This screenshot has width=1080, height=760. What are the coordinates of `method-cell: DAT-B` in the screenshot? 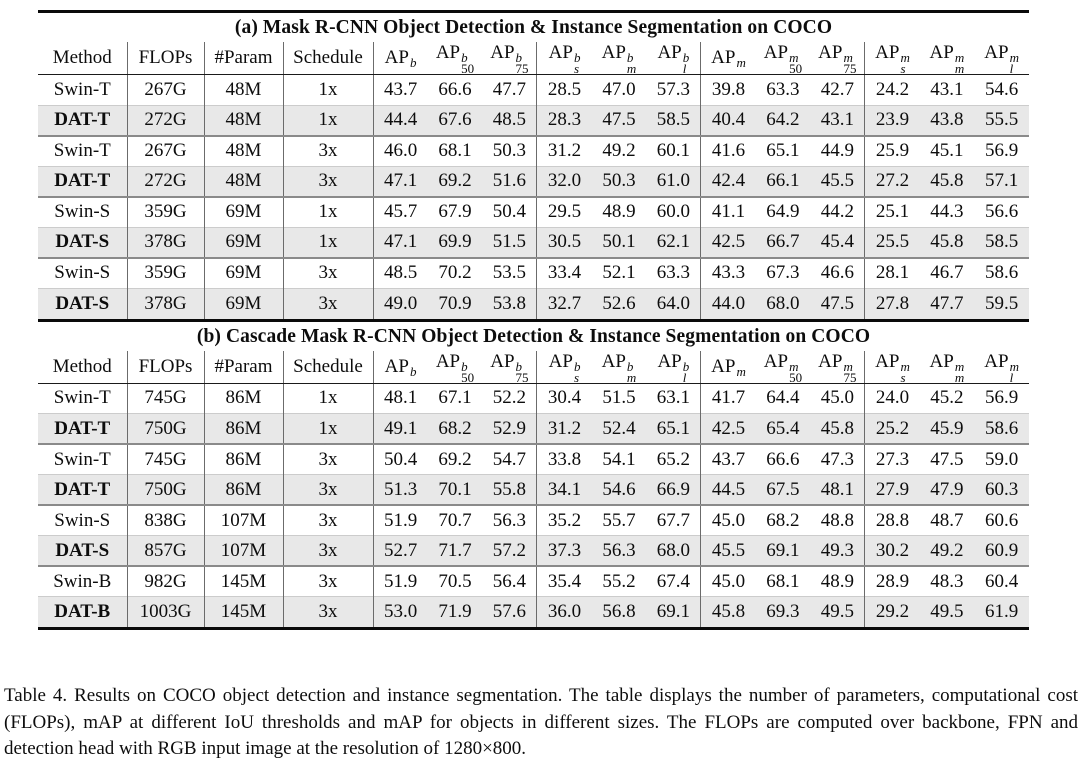 It's located at (82, 611).